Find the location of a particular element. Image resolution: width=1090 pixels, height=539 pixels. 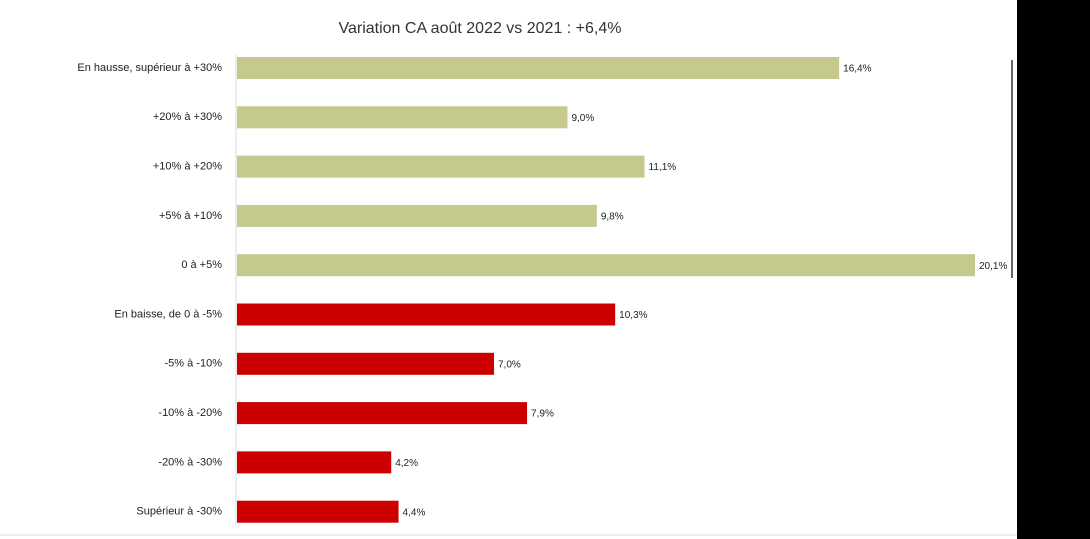

dark-margin is located at coordinates (1053, 269).